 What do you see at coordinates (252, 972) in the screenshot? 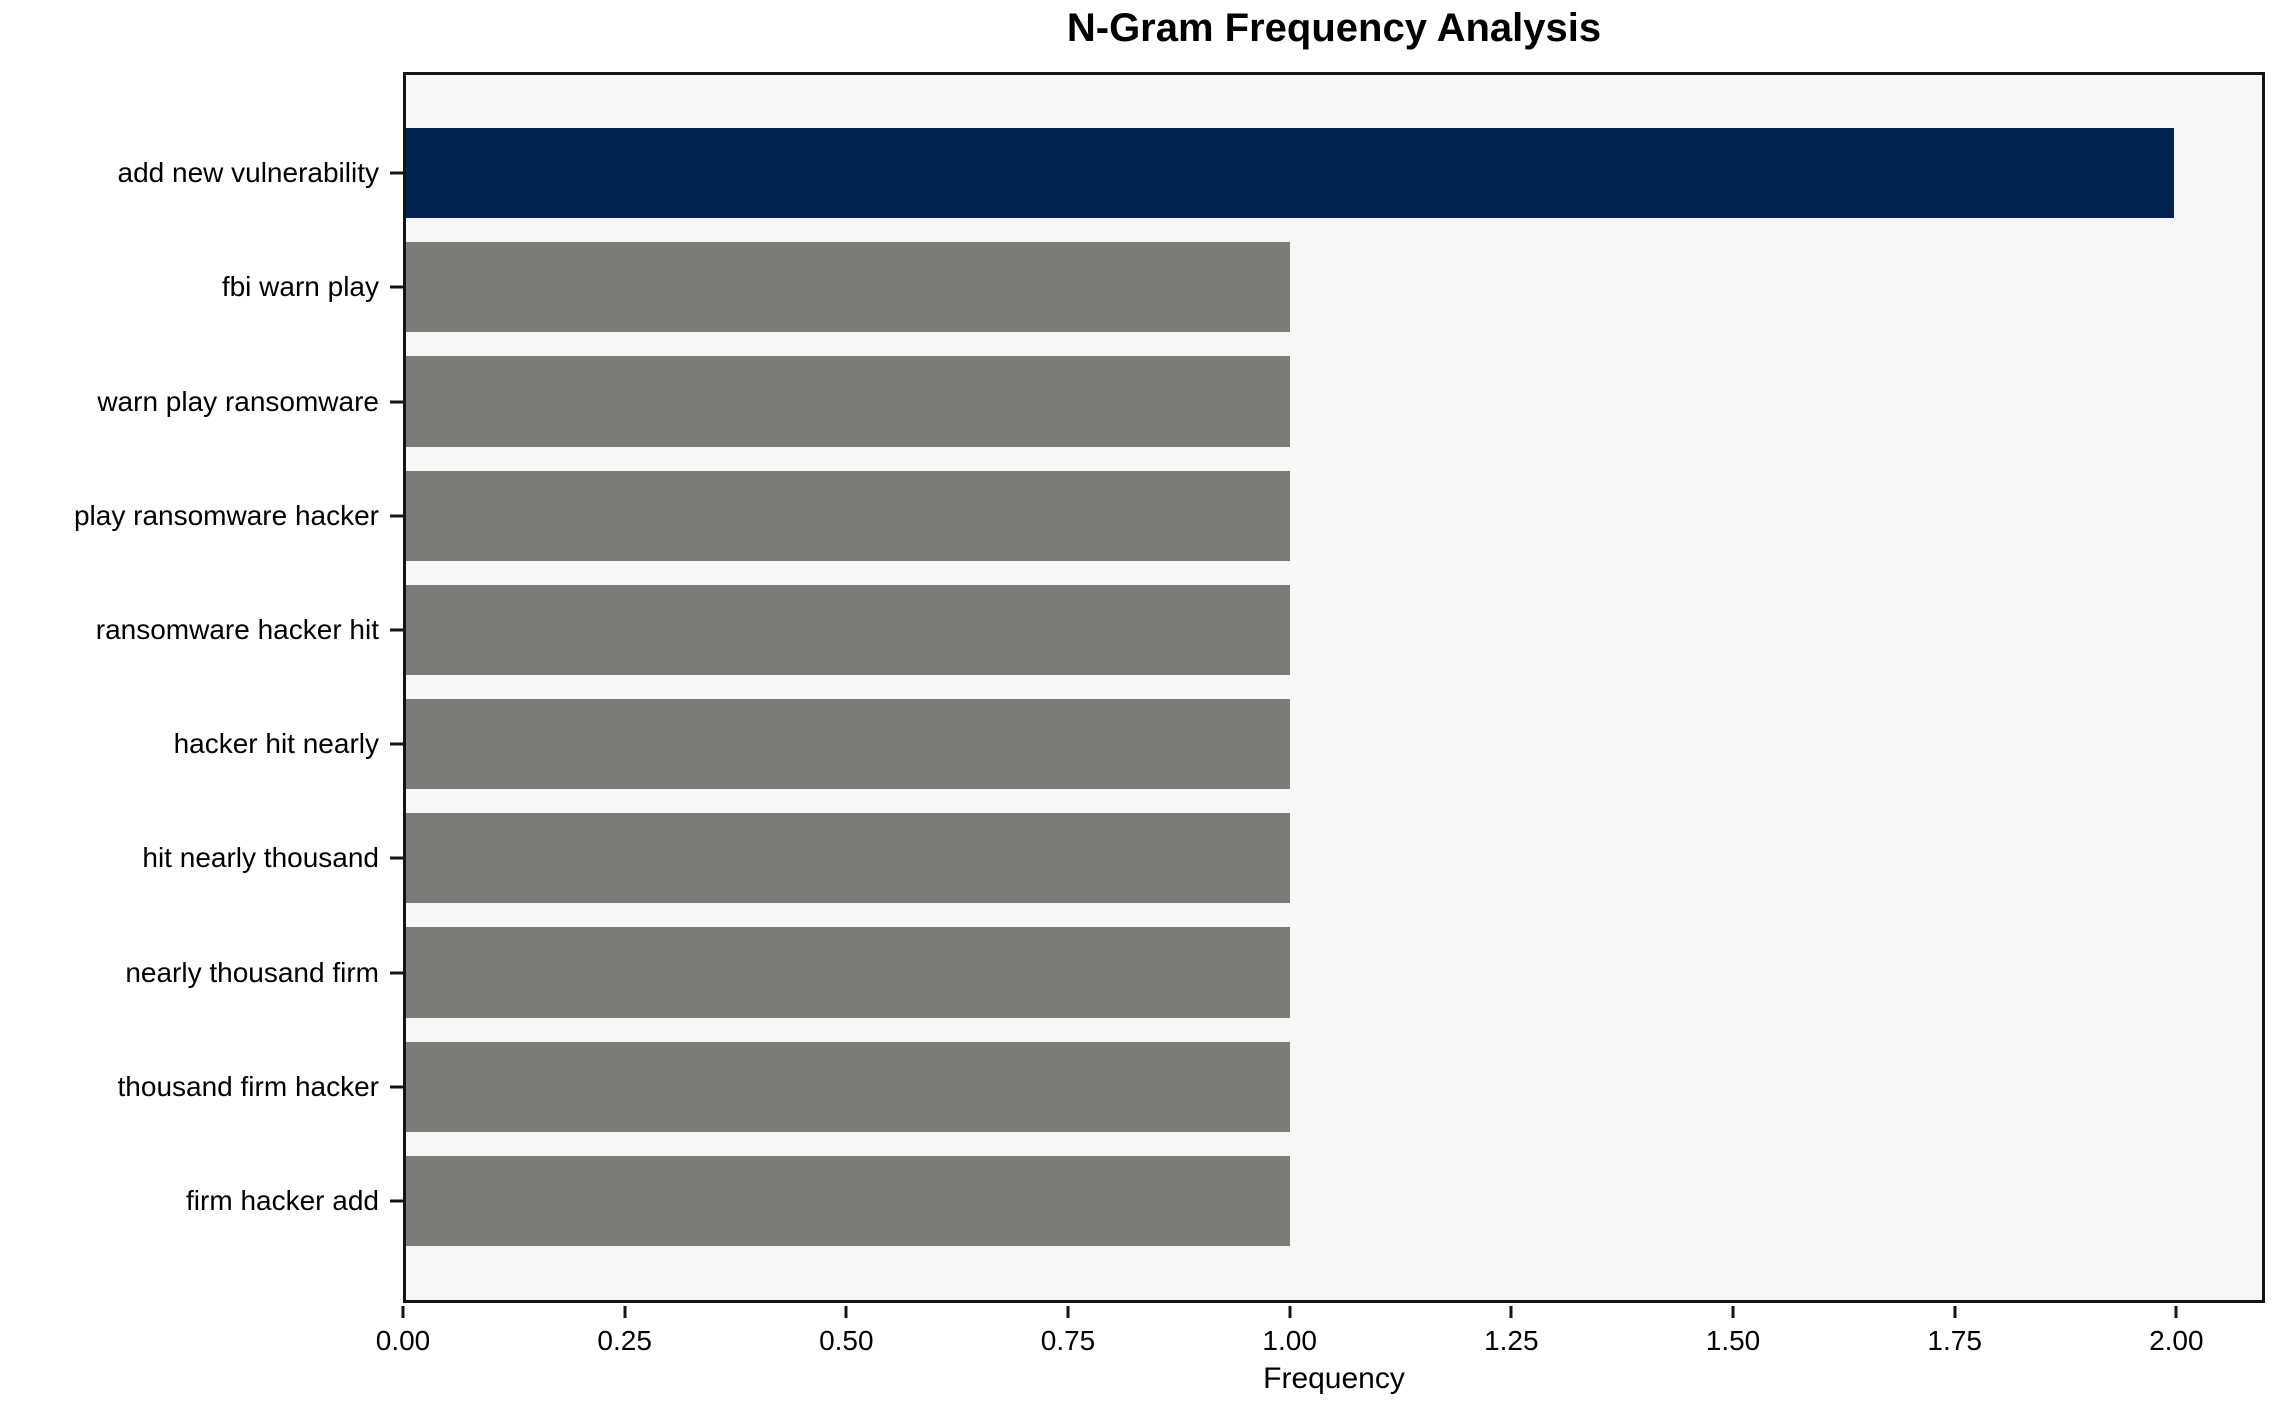
I see `y-tick-label: nearly thousand firm` at bounding box center [252, 972].